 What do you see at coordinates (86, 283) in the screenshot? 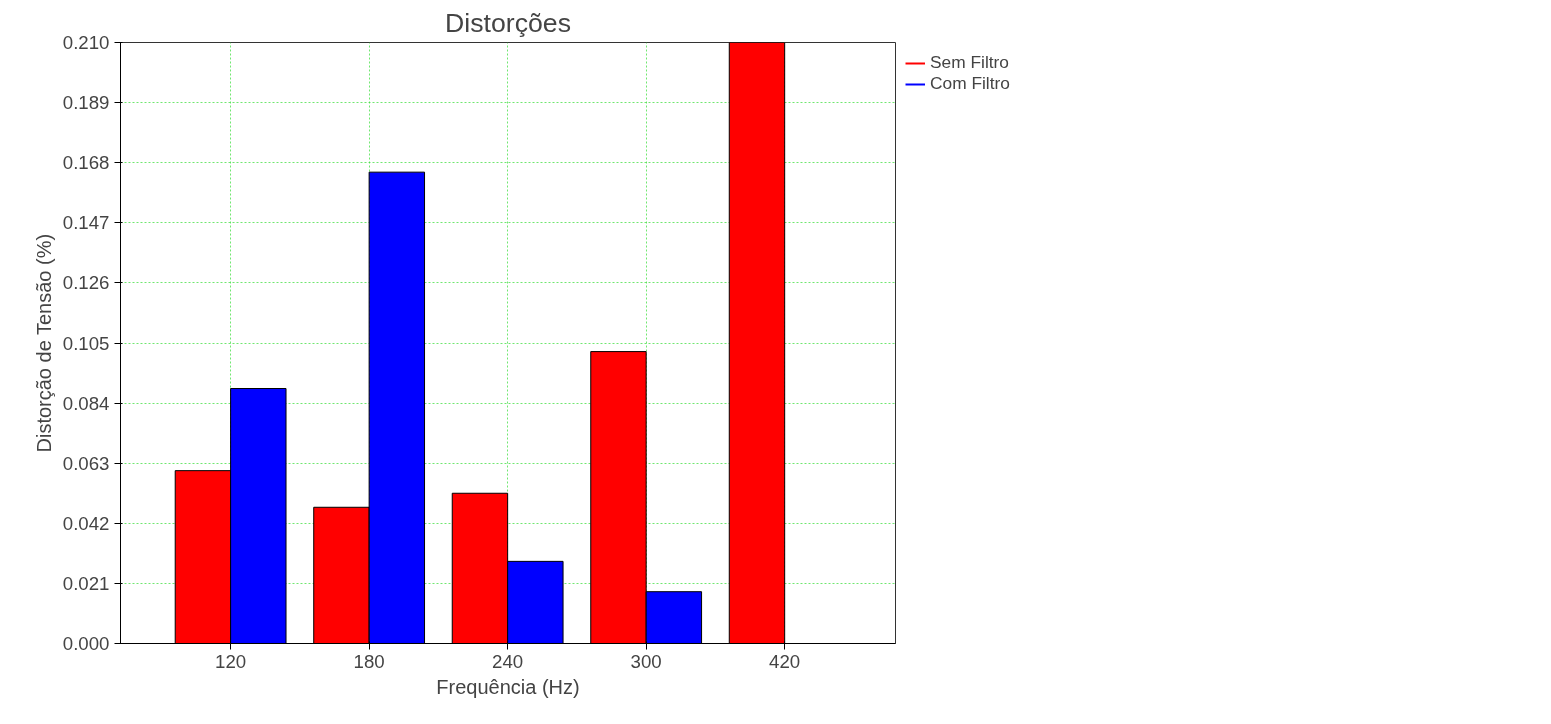
I see `y-tick-label: 0.126` at bounding box center [86, 283].